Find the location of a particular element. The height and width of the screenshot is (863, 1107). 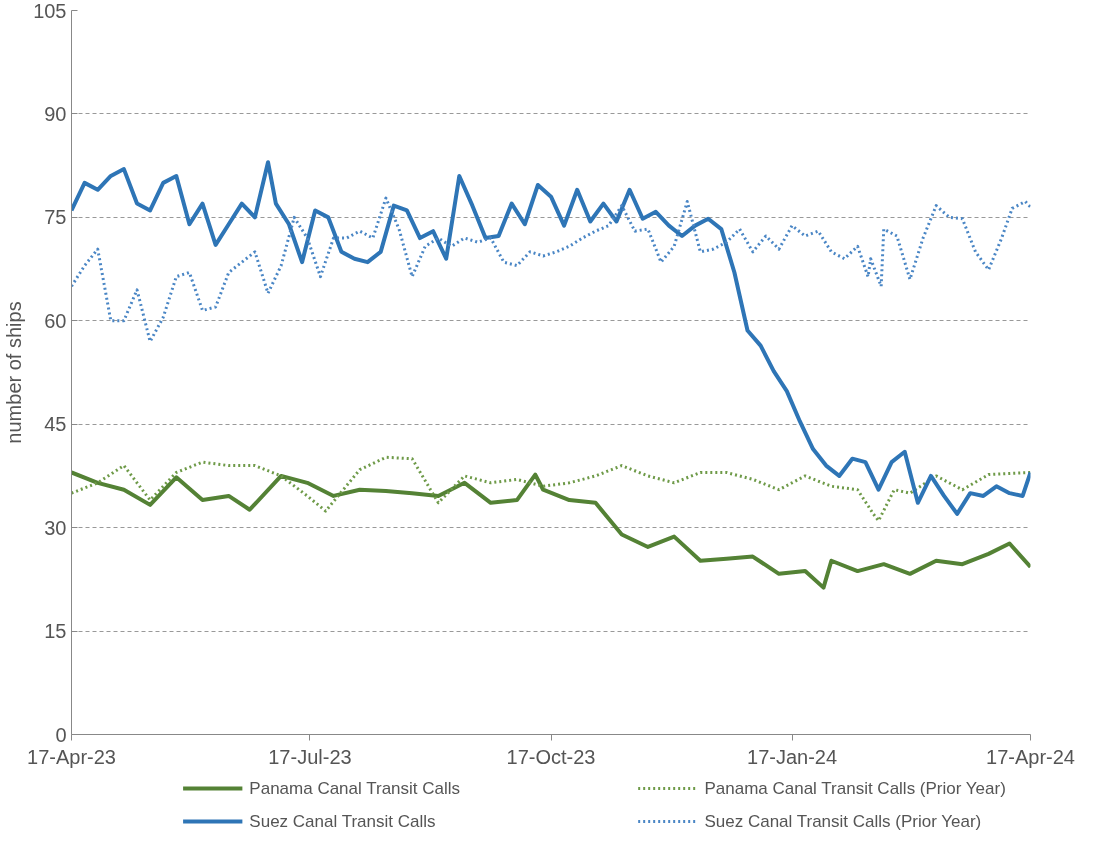

y-tick-label: 90 is located at coordinates (55, 113).